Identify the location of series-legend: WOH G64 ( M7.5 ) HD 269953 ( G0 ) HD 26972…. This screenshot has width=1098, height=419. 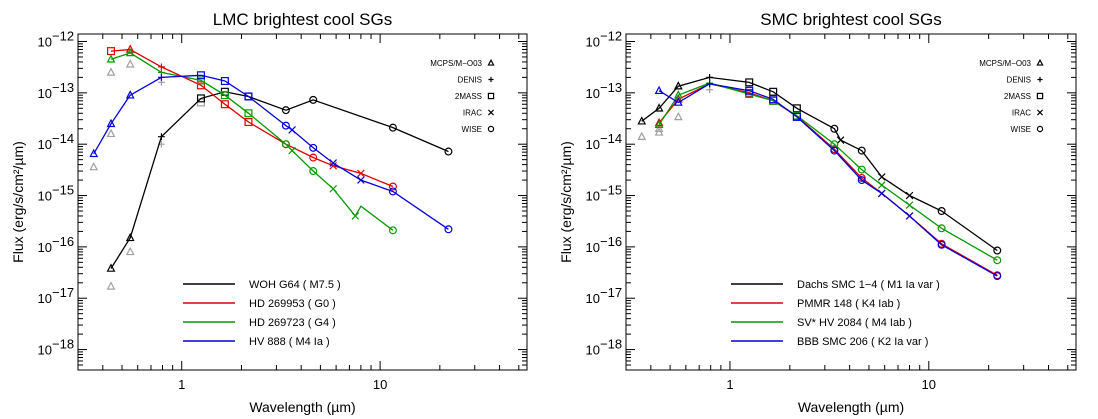
(262, 313).